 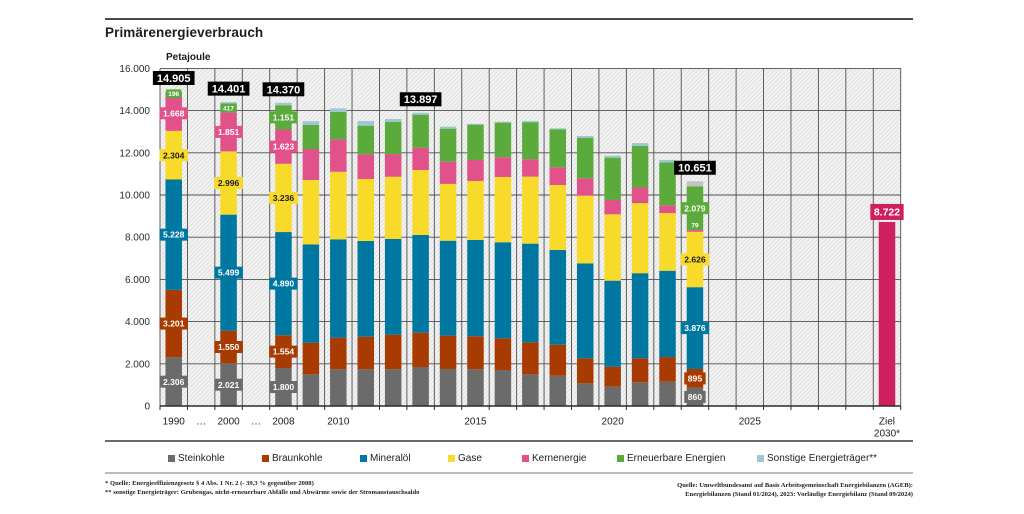 What do you see at coordinates (676, 458) in the screenshot?
I see `legend-label: Erneuerbare Energien` at bounding box center [676, 458].